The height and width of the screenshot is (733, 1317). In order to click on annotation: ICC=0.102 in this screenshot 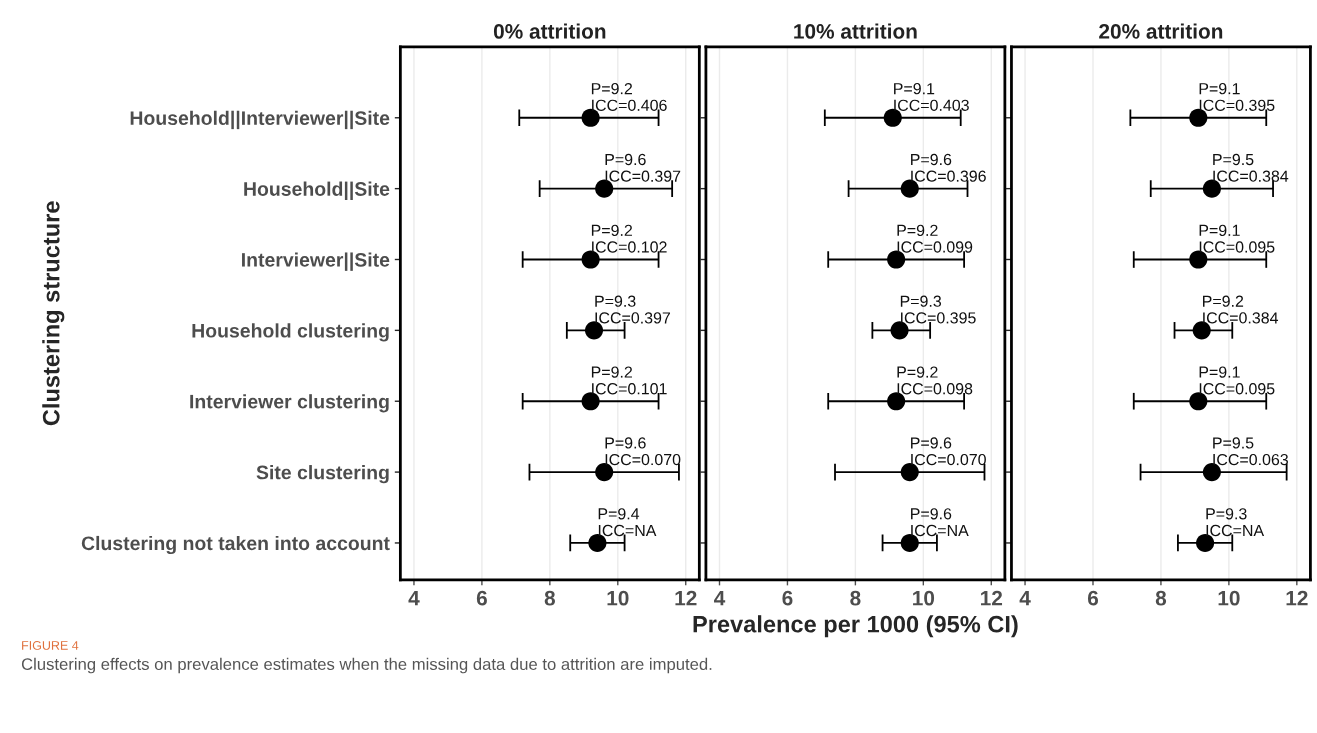, I will do `click(629, 247)`.